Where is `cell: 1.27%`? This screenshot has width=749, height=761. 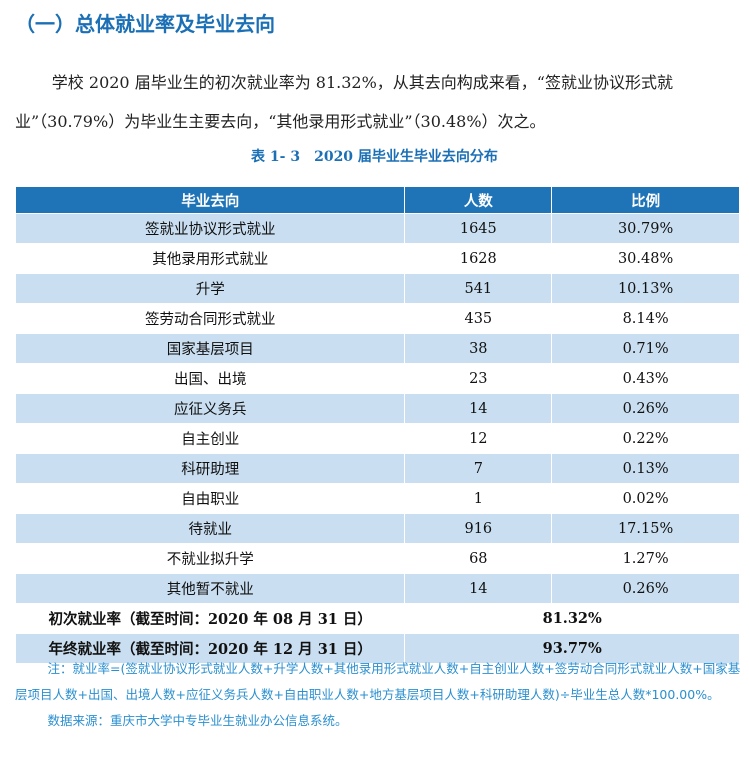 cell: 1.27% is located at coordinates (645, 558).